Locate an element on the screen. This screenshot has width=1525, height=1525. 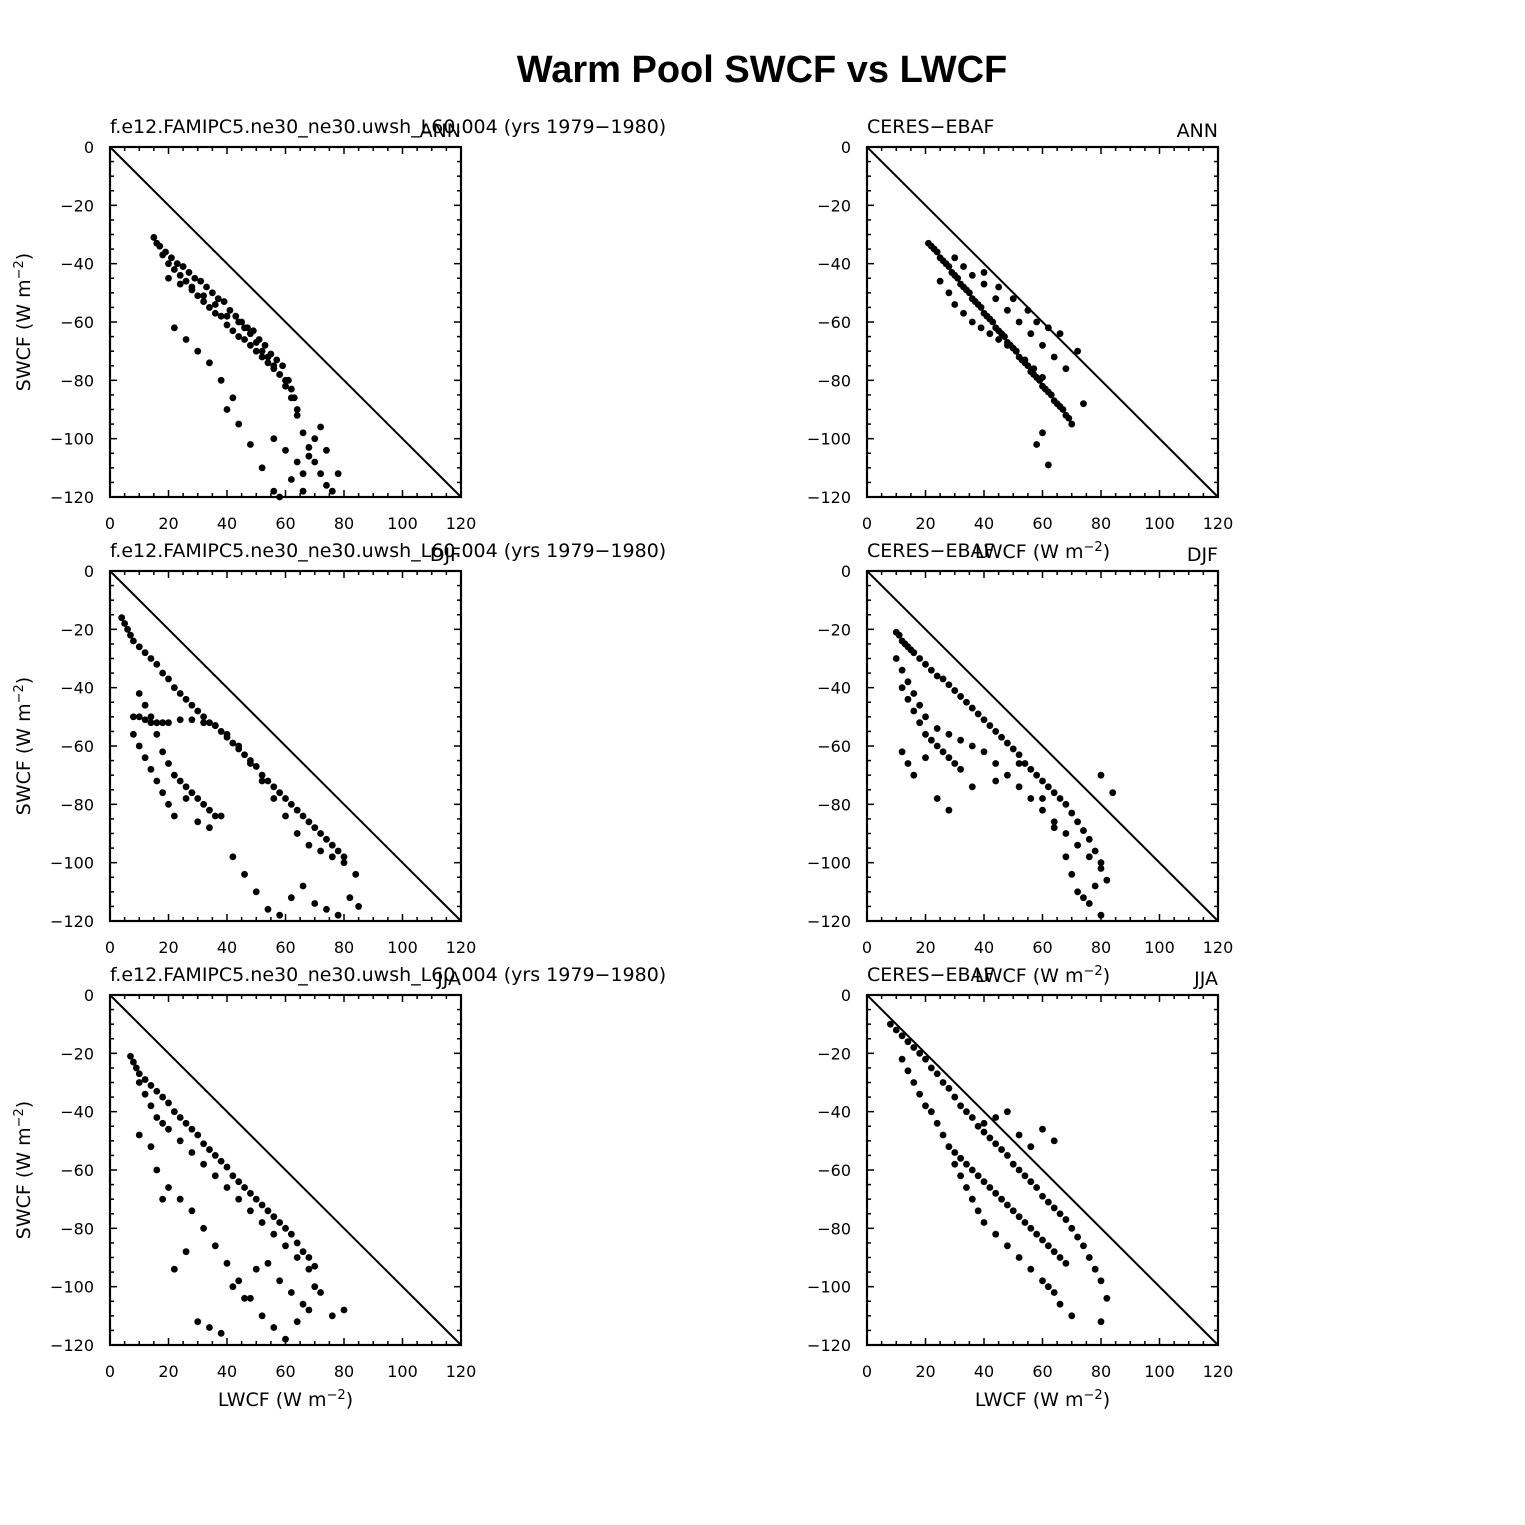
x-axis-label: LWCF (W m−2) is located at coordinates (1042, 552).